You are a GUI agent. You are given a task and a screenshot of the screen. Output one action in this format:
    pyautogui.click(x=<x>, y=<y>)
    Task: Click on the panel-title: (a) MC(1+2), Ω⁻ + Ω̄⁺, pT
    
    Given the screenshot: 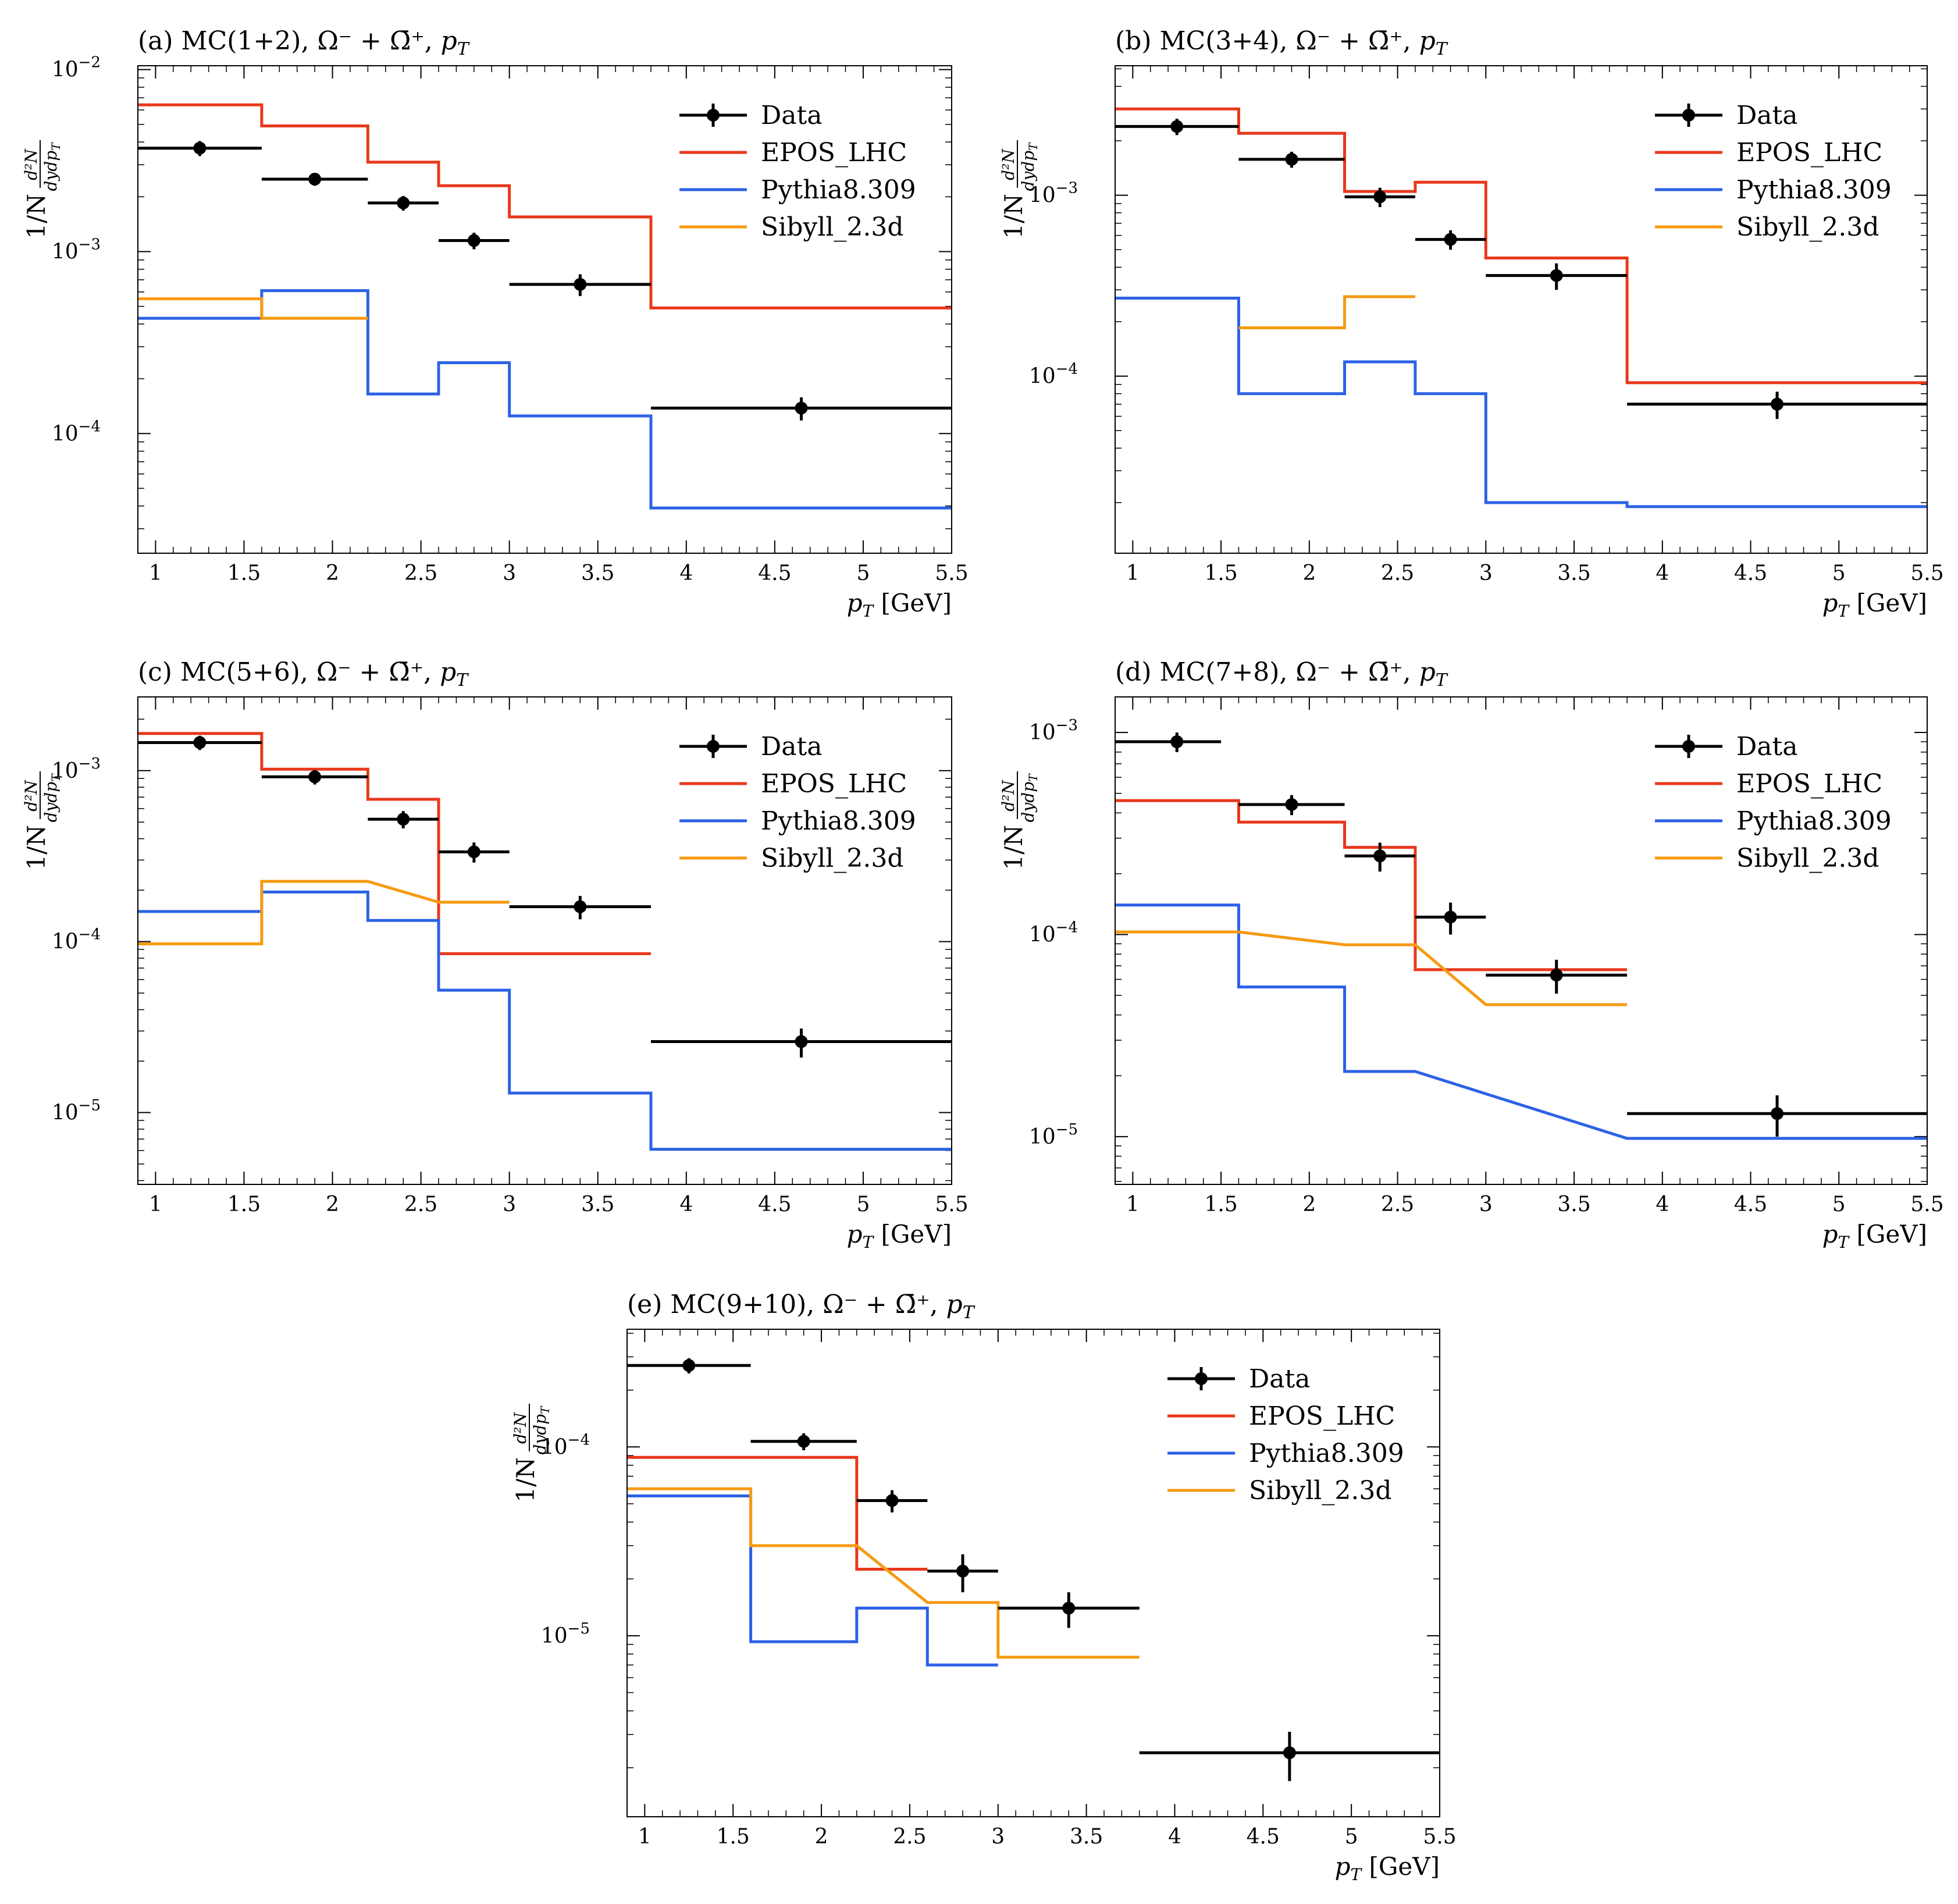 What is the action you would take?
    pyautogui.click(x=304, y=42)
    